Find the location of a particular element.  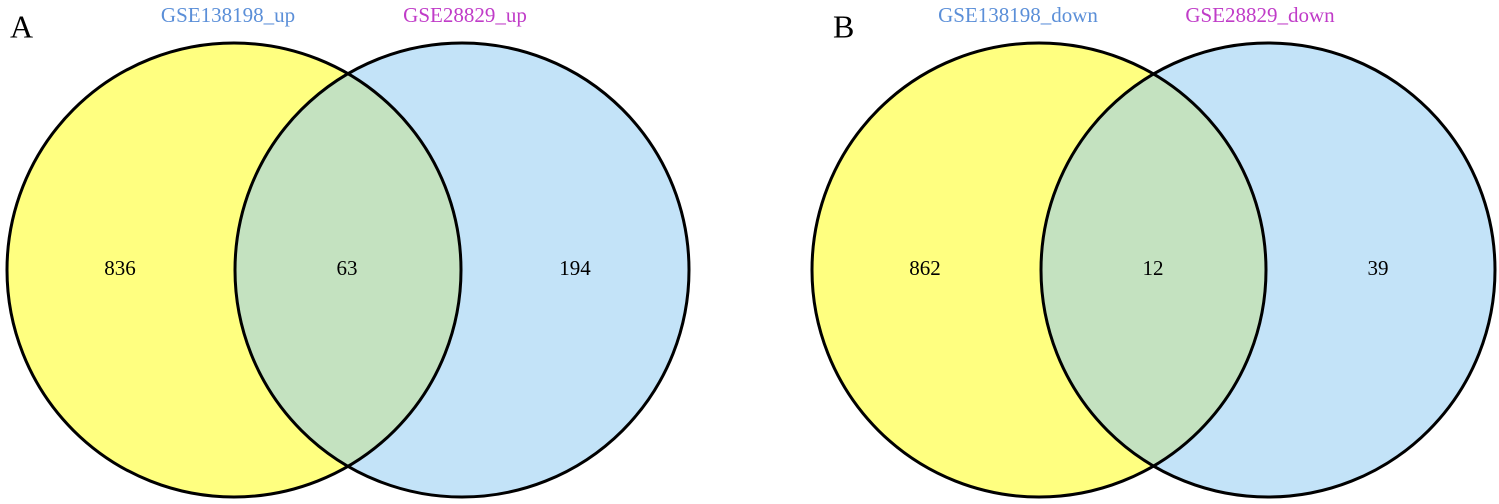

panel-label: A is located at coordinates (21, 26).